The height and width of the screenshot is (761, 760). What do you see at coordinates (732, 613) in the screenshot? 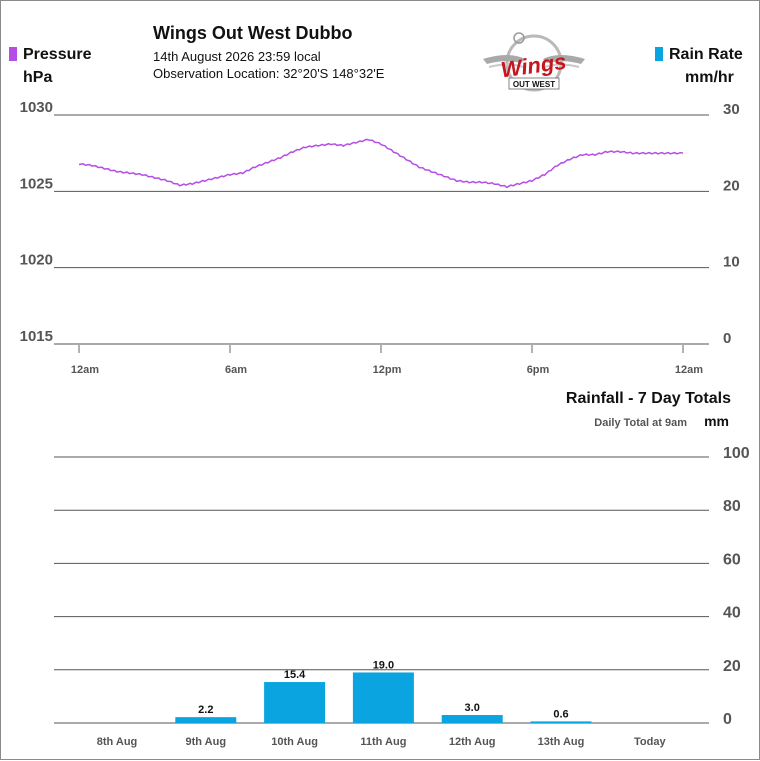
I see `y-tick-label: 40` at bounding box center [732, 613].